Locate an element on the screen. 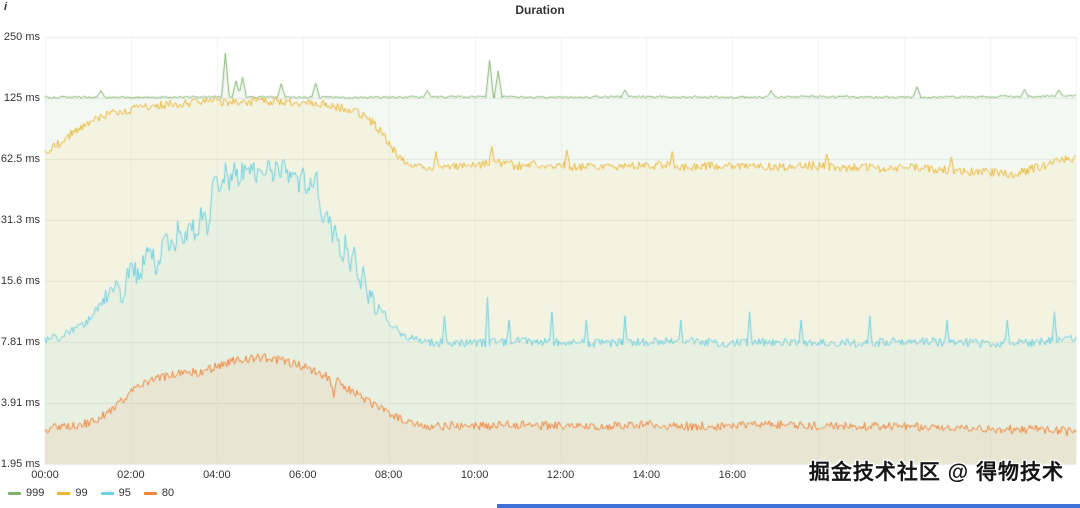  watermark-text: 掘金技术社区 @ 得物技术 is located at coordinates (936, 472).